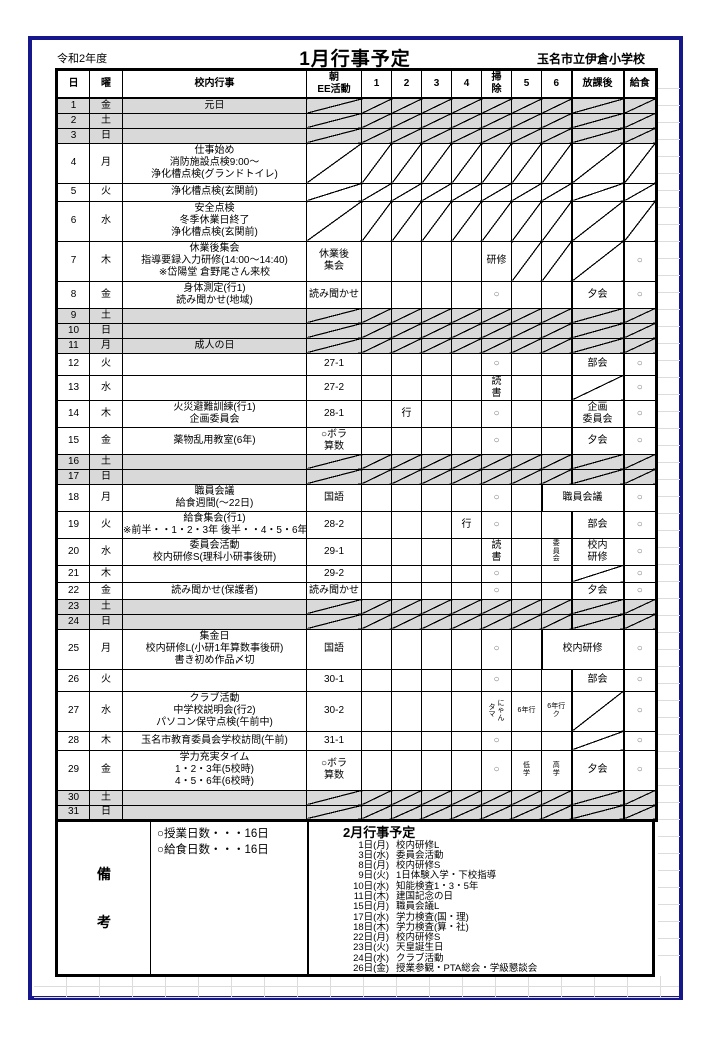  I want to click on cell-afterschool: 校内 研修, so click(597, 551).